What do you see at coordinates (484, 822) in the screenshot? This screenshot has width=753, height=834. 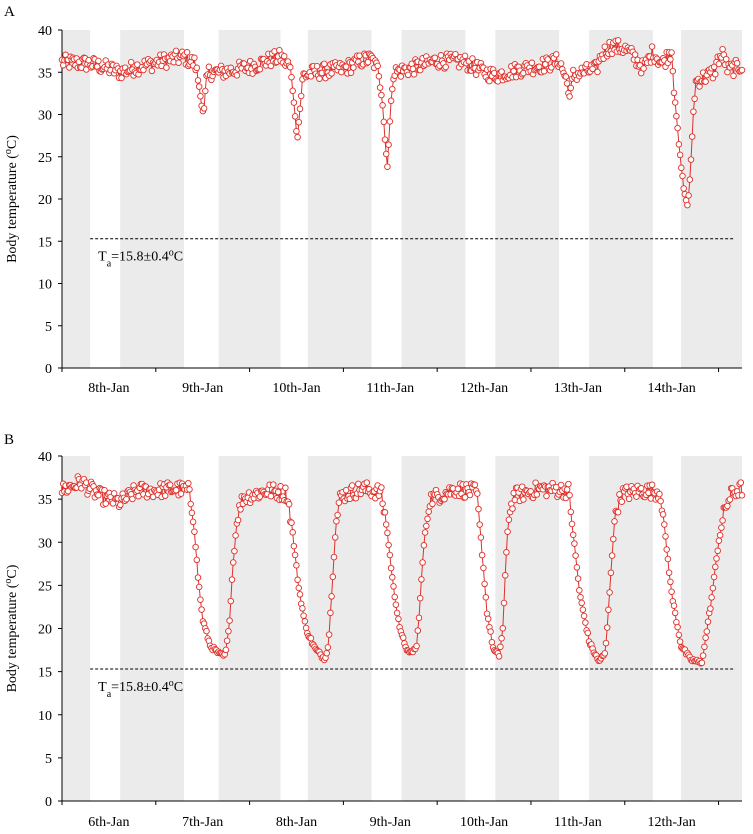 I see `x-tick-label-b-4: 10th-Jan` at bounding box center [484, 822].